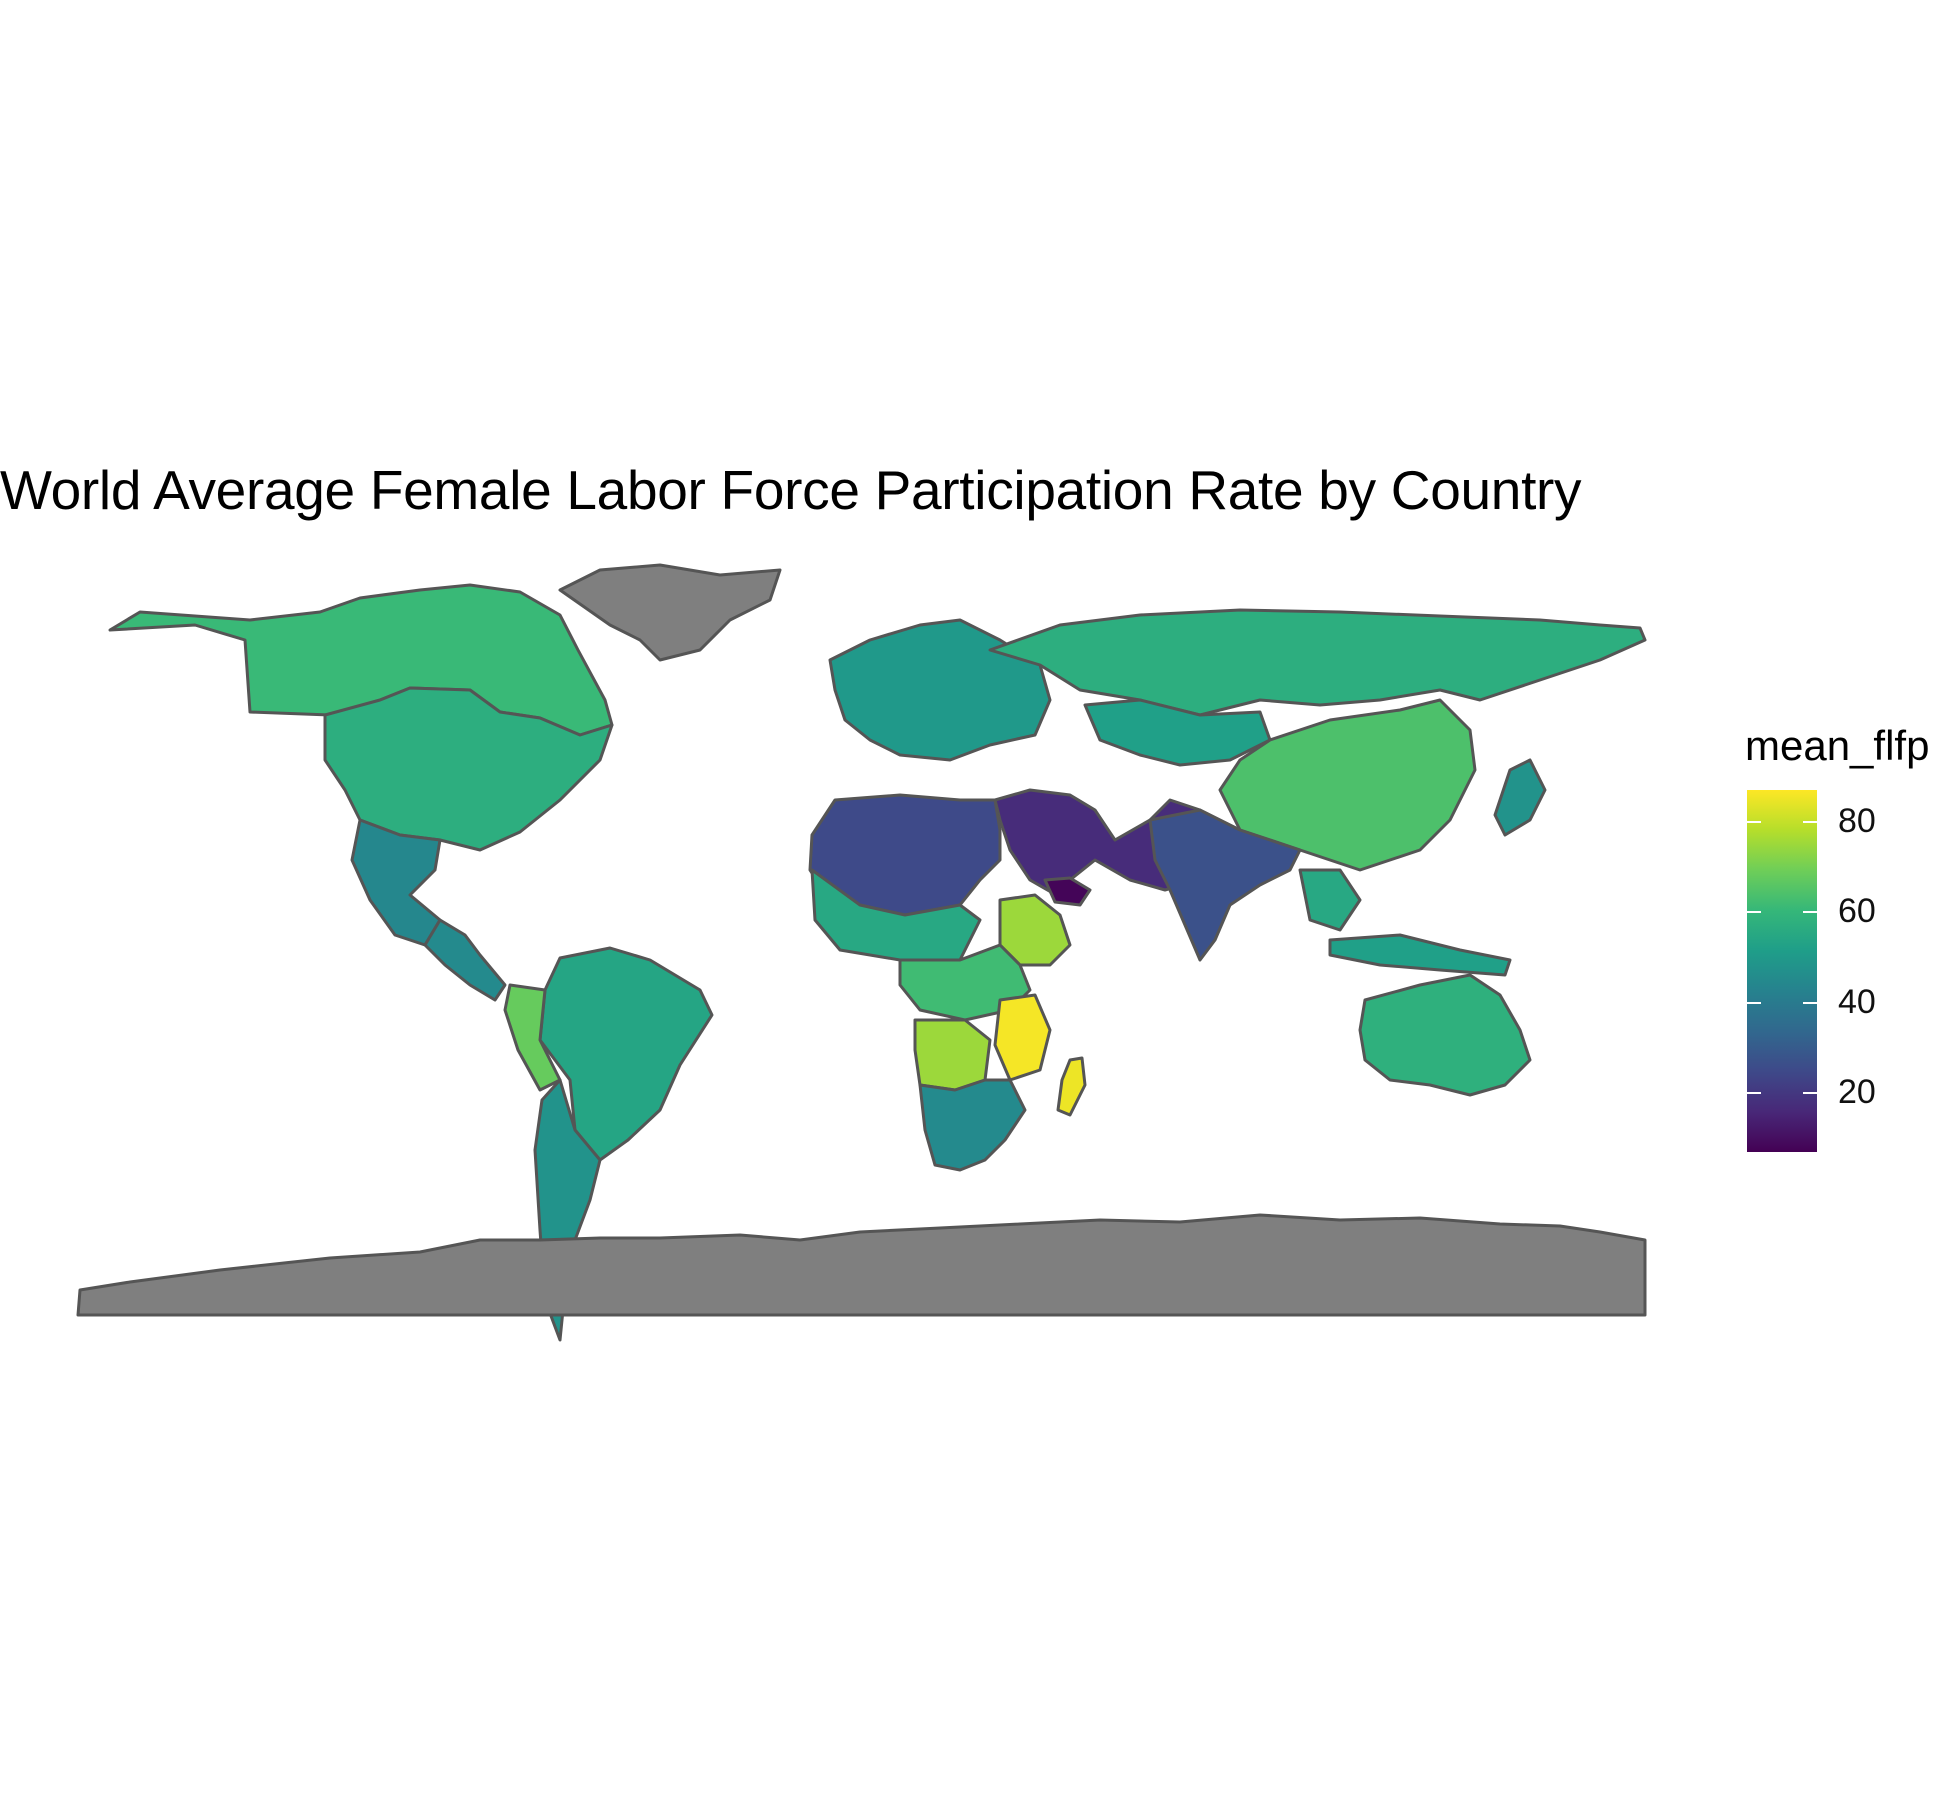 The height and width of the screenshot is (1800, 1950). What do you see at coordinates (1177, 732) in the screenshot?
I see `region-kazakhstan` at bounding box center [1177, 732].